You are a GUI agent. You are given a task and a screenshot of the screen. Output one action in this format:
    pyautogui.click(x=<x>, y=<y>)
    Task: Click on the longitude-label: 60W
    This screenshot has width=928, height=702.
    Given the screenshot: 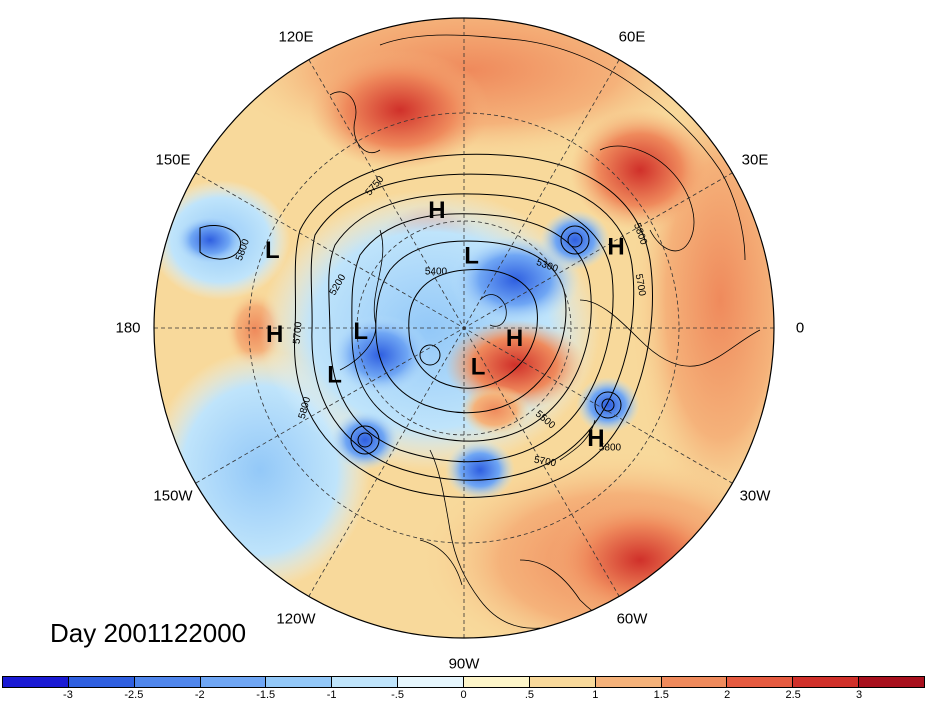 What is the action you would take?
    pyautogui.click(x=632, y=619)
    